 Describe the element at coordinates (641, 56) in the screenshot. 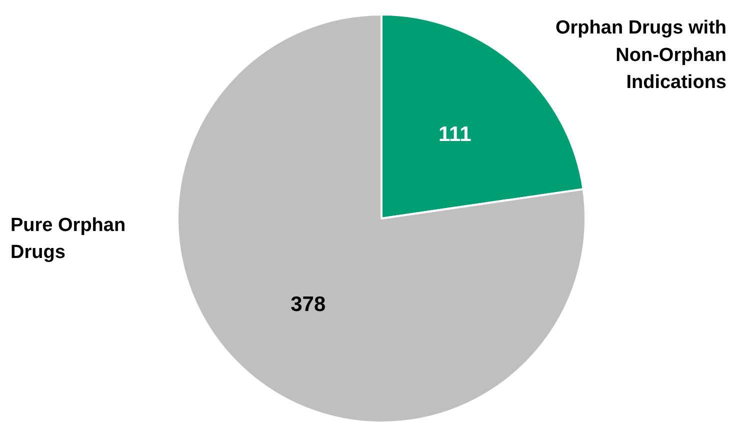

I see `slice-label: Orphan Drugs with Non-Orphan Indications` at that location.